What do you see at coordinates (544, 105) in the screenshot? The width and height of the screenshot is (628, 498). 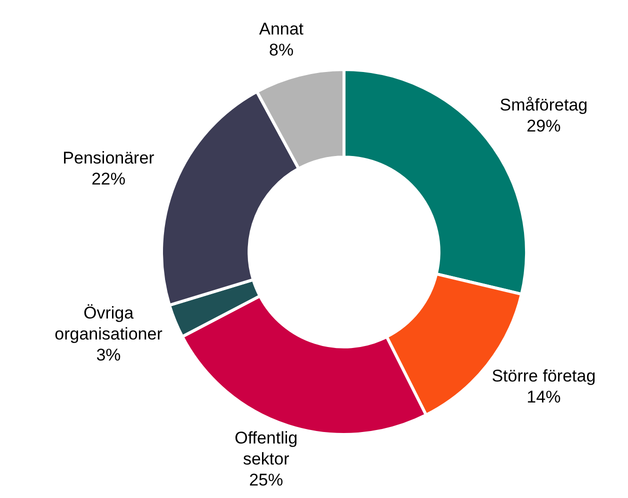 I see `slice-label: Småföretag` at bounding box center [544, 105].